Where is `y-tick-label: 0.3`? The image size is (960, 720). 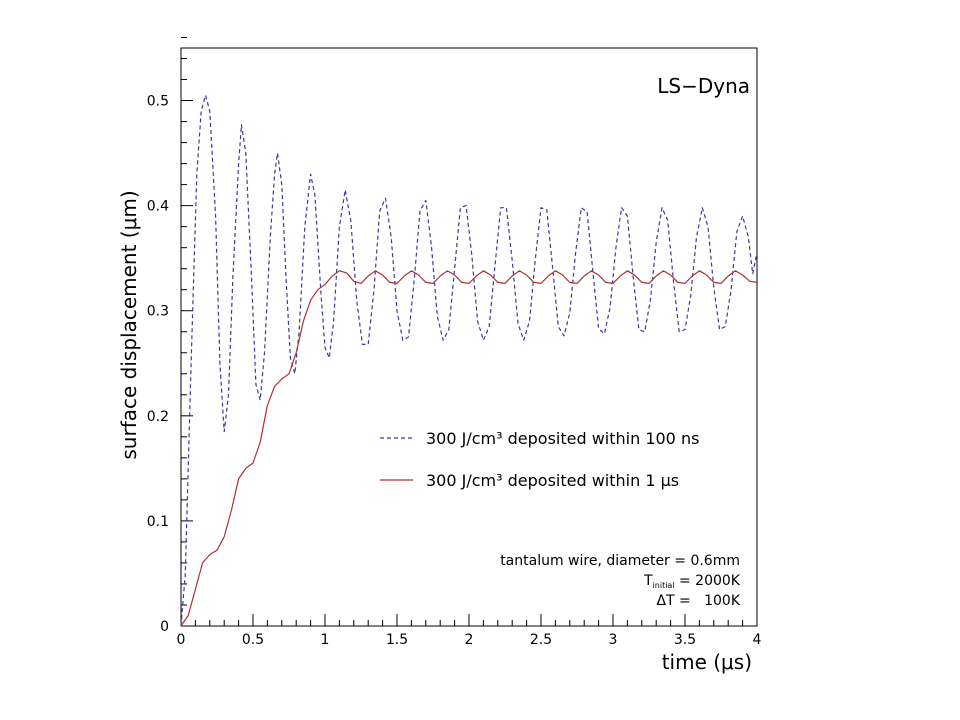 y-tick-label: 0.3 is located at coordinates (158, 312).